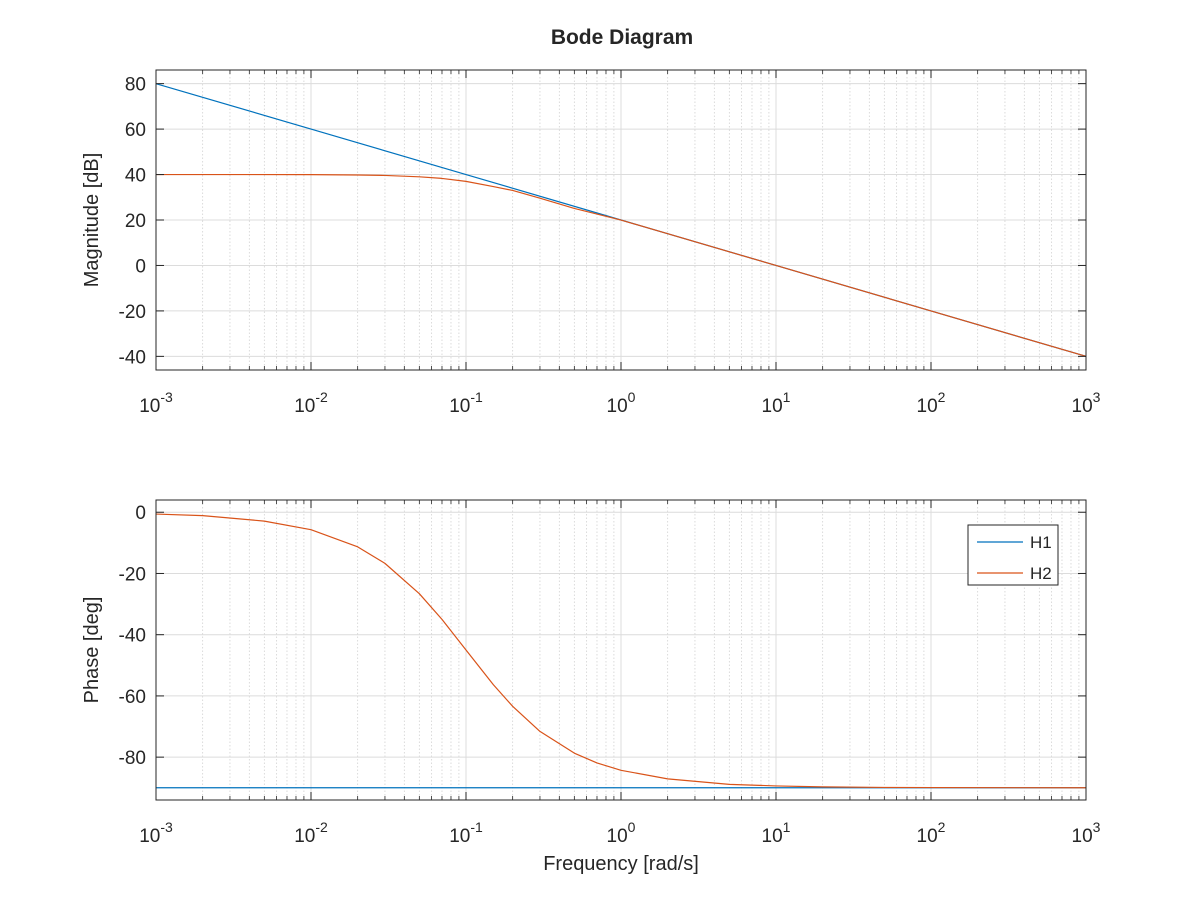 This screenshot has height=900, width=1200. What do you see at coordinates (135, 221) in the screenshot?
I see `y-tick-label: 20` at bounding box center [135, 221].